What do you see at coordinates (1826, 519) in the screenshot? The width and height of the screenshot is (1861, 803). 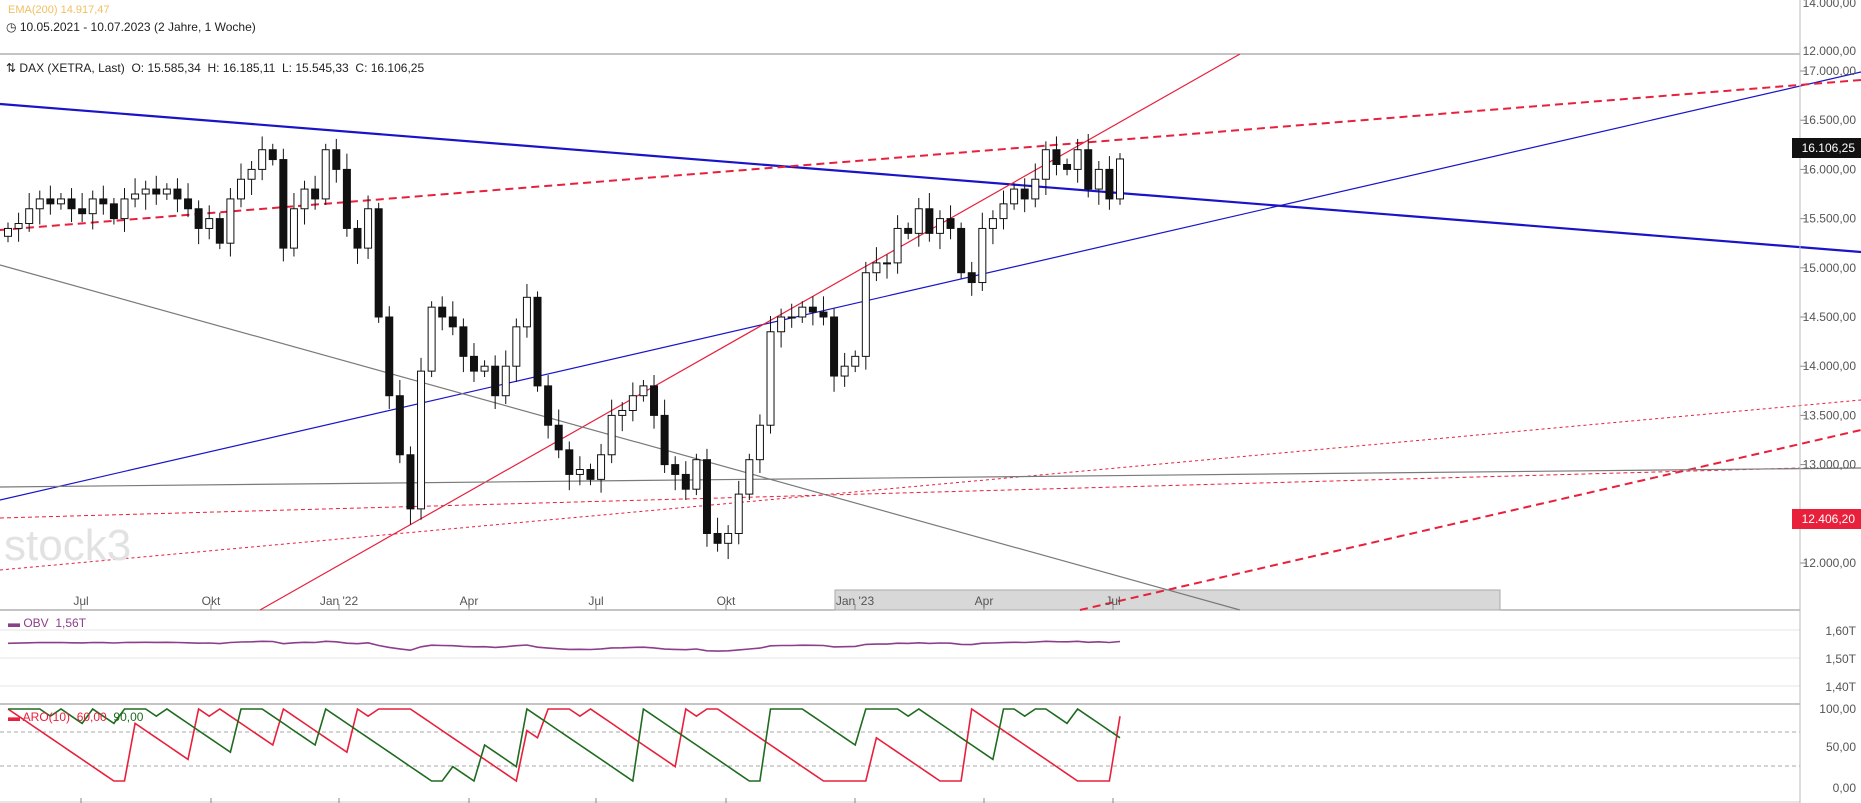 I see `level-badge: 12.406,20` at bounding box center [1826, 519].